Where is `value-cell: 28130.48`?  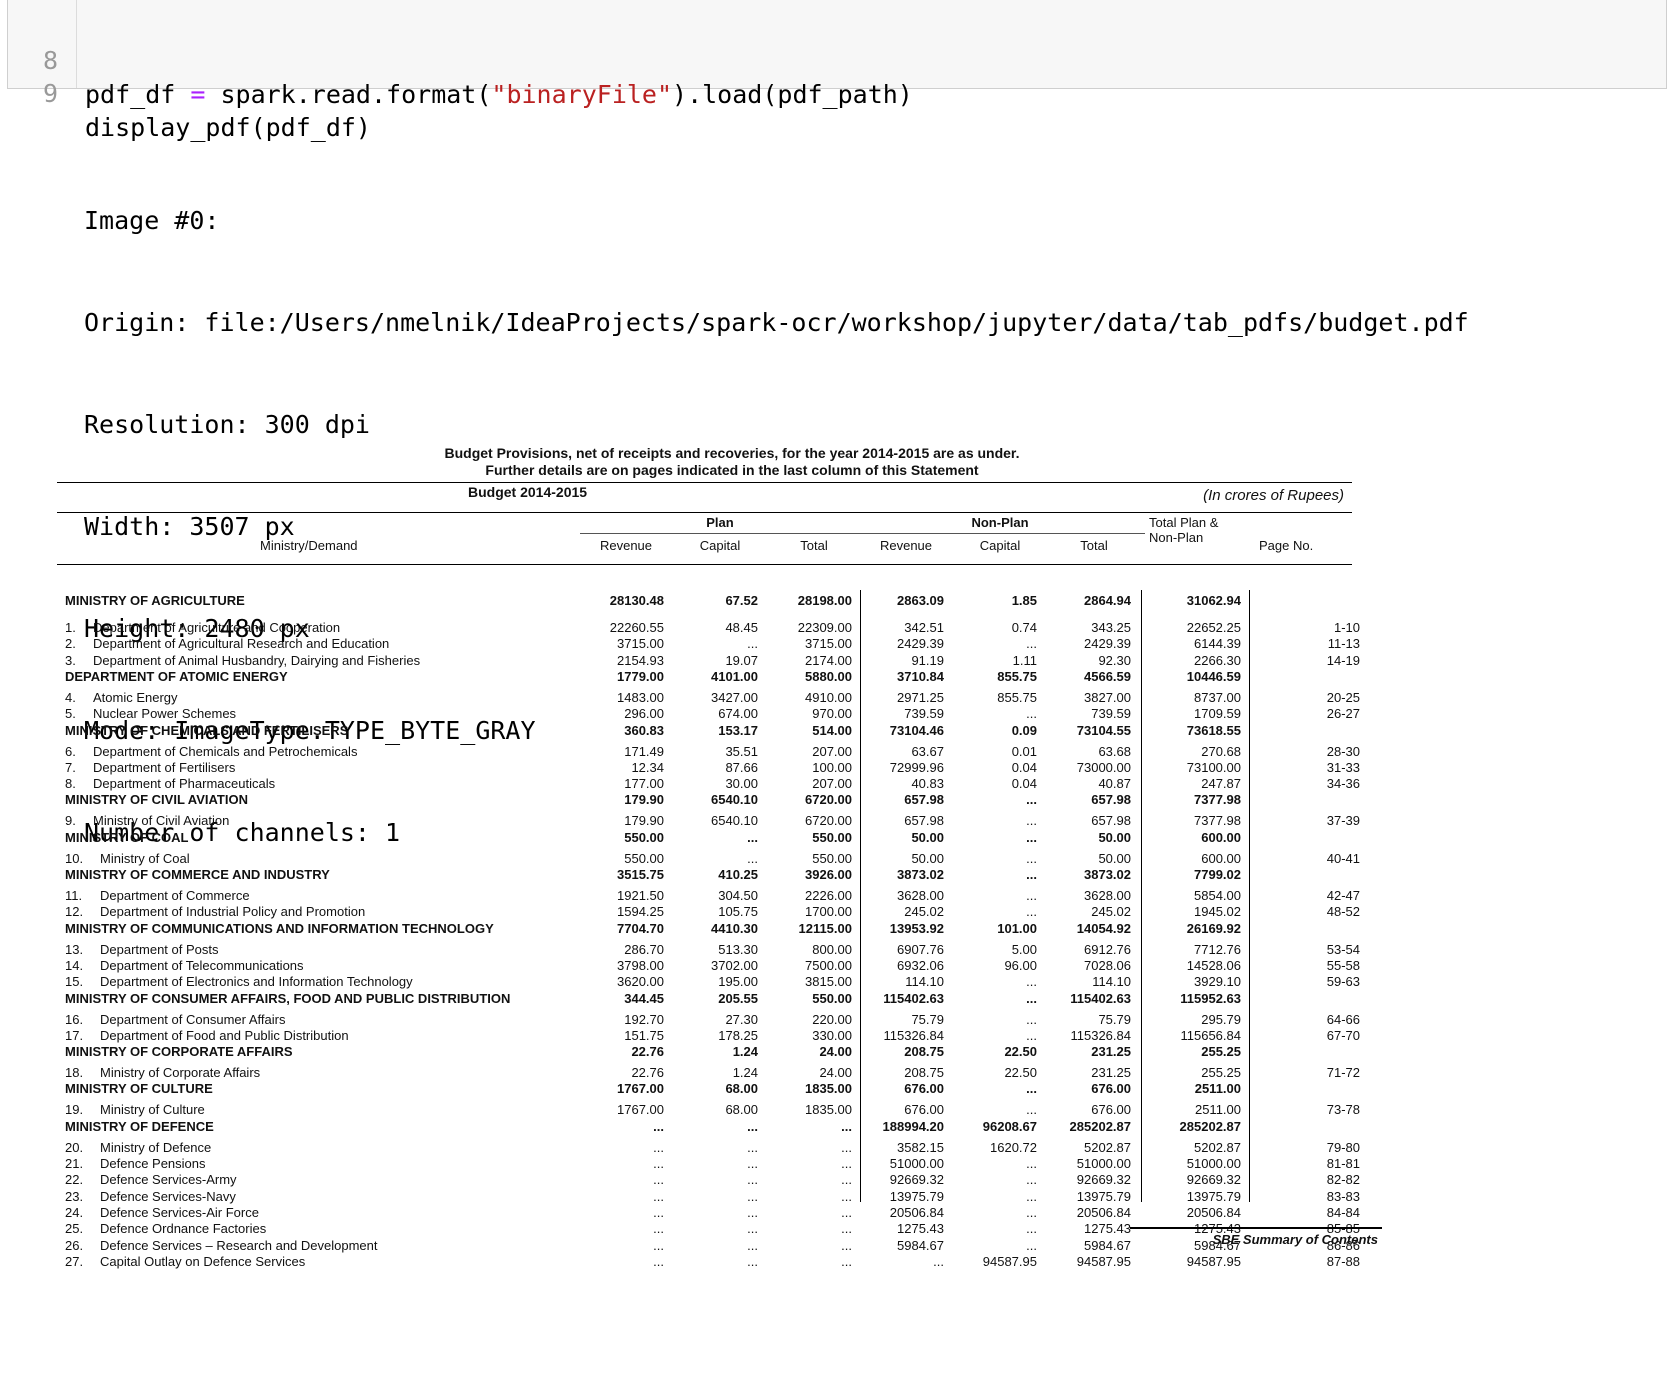
value-cell: 28130.48 is located at coordinates (636, 600).